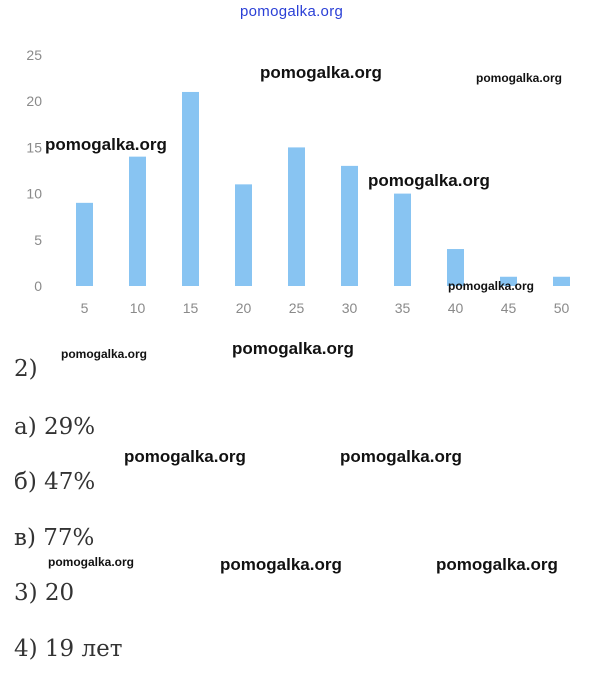  I want to click on x-tick-label: 30, so click(350, 308).